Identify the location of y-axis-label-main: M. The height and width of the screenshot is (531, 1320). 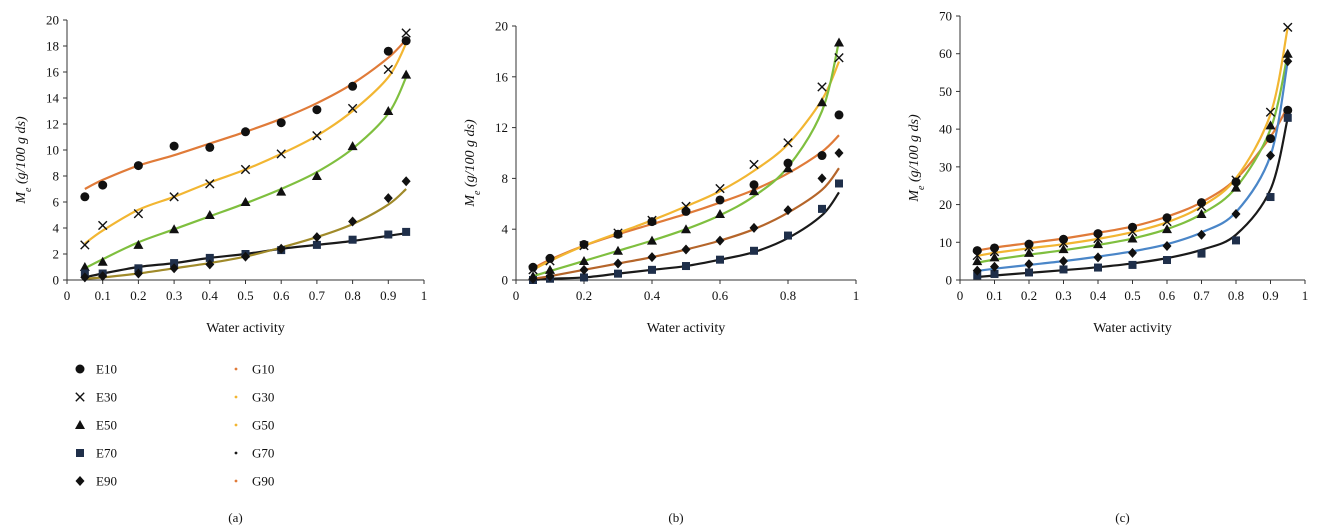
(914, 196).